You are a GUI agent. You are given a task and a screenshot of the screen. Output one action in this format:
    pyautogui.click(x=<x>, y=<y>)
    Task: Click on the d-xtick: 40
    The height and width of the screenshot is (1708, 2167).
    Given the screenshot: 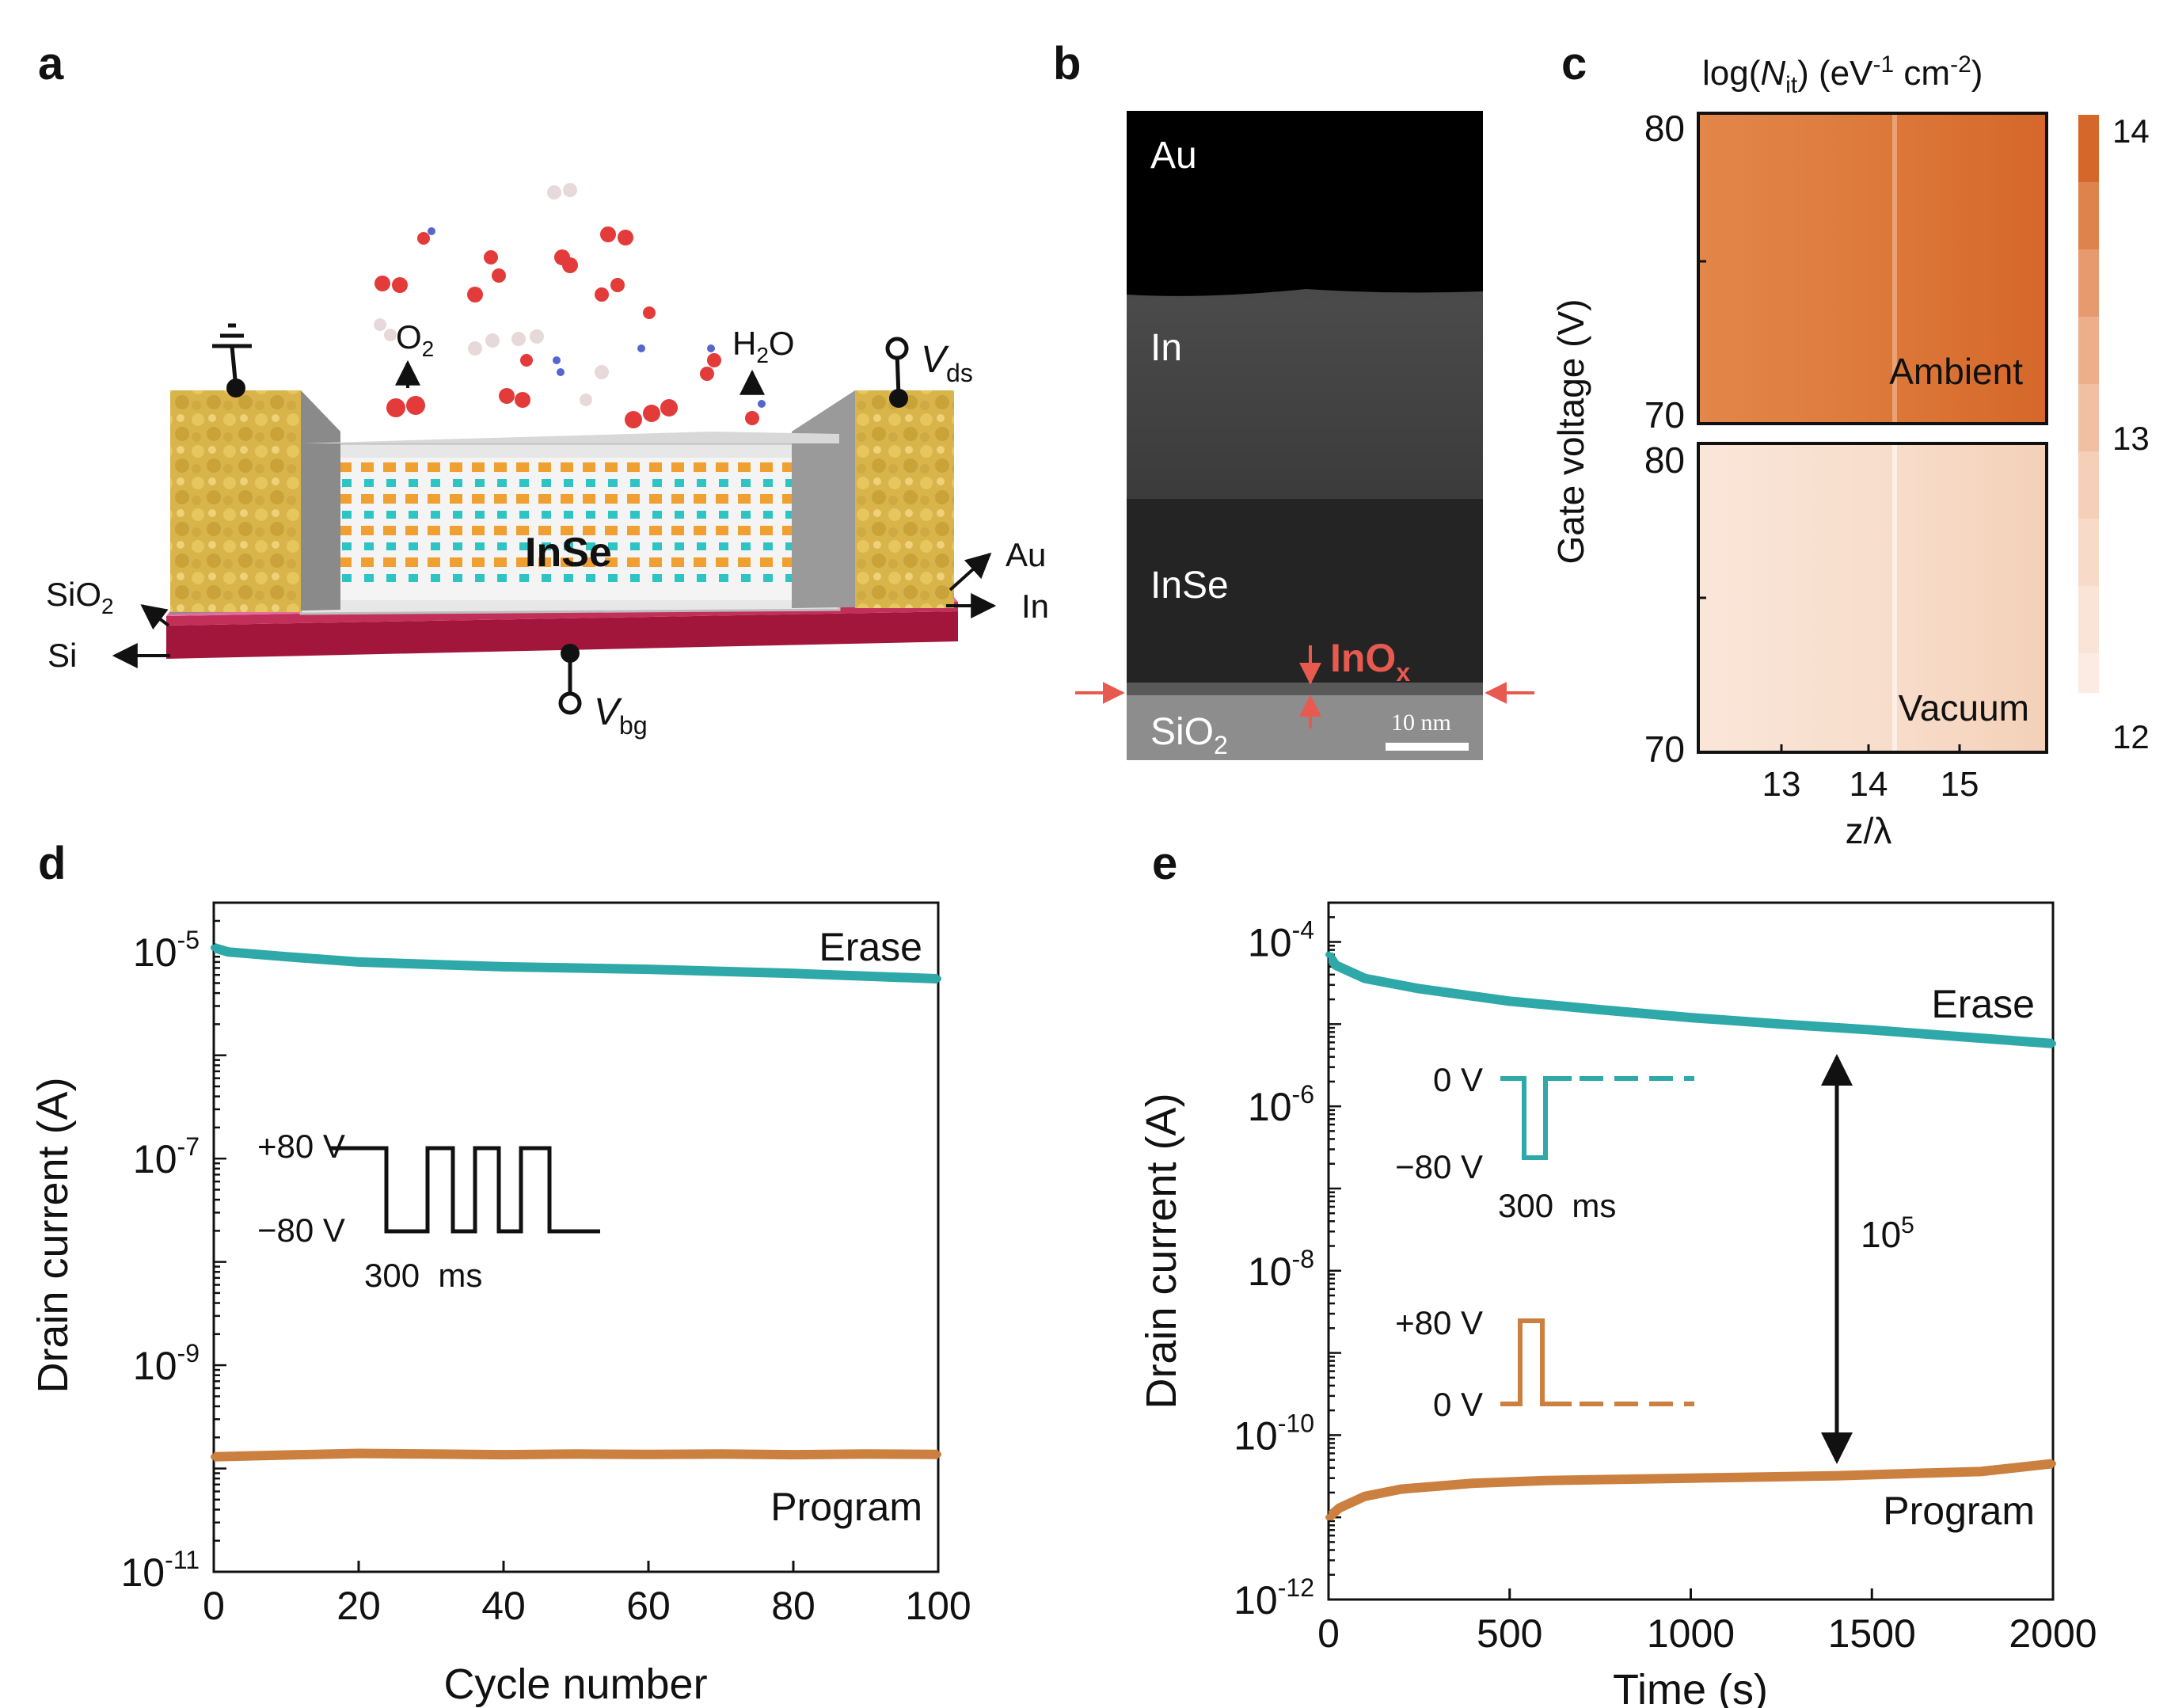 What is the action you would take?
    pyautogui.click(x=503, y=1606)
    